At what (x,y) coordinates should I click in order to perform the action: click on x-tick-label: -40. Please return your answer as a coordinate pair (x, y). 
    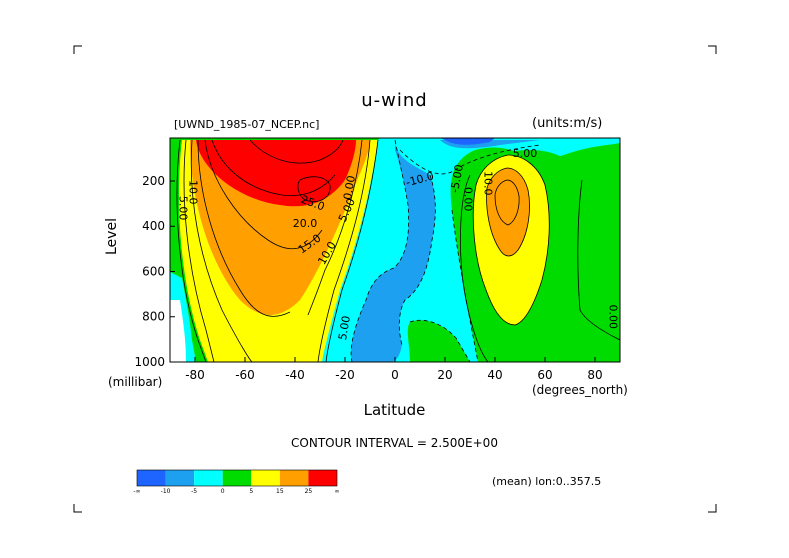
    Looking at the image, I should click on (295, 375).